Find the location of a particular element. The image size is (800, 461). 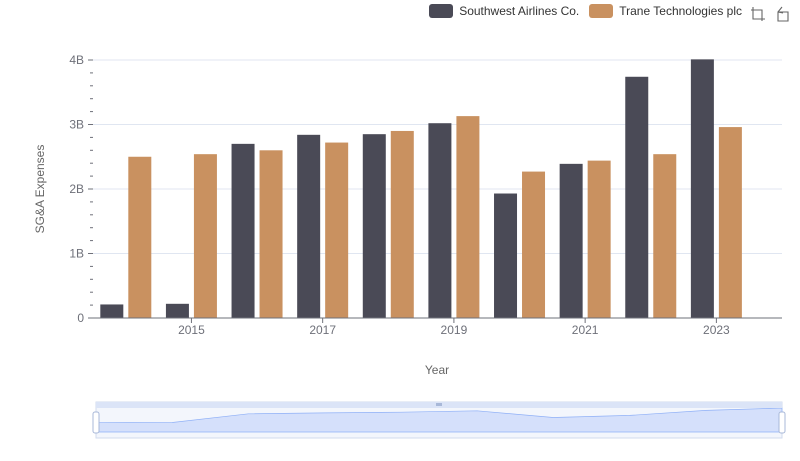

x-tick-label: 2021 is located at coordinates (585, 330).